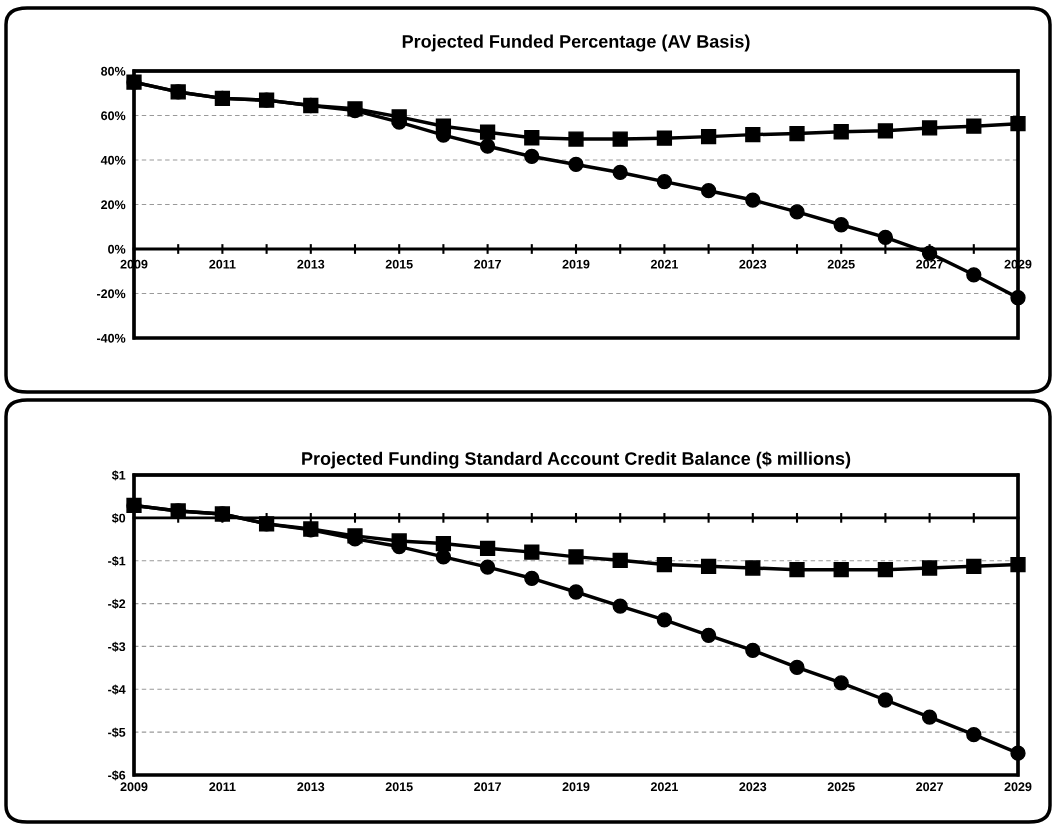 The image size is (1055, 827). What do you see at coordinates (113, 71) in the screenshot?
I see `y-tick-label: 80%` at bounding box center [113, 71].